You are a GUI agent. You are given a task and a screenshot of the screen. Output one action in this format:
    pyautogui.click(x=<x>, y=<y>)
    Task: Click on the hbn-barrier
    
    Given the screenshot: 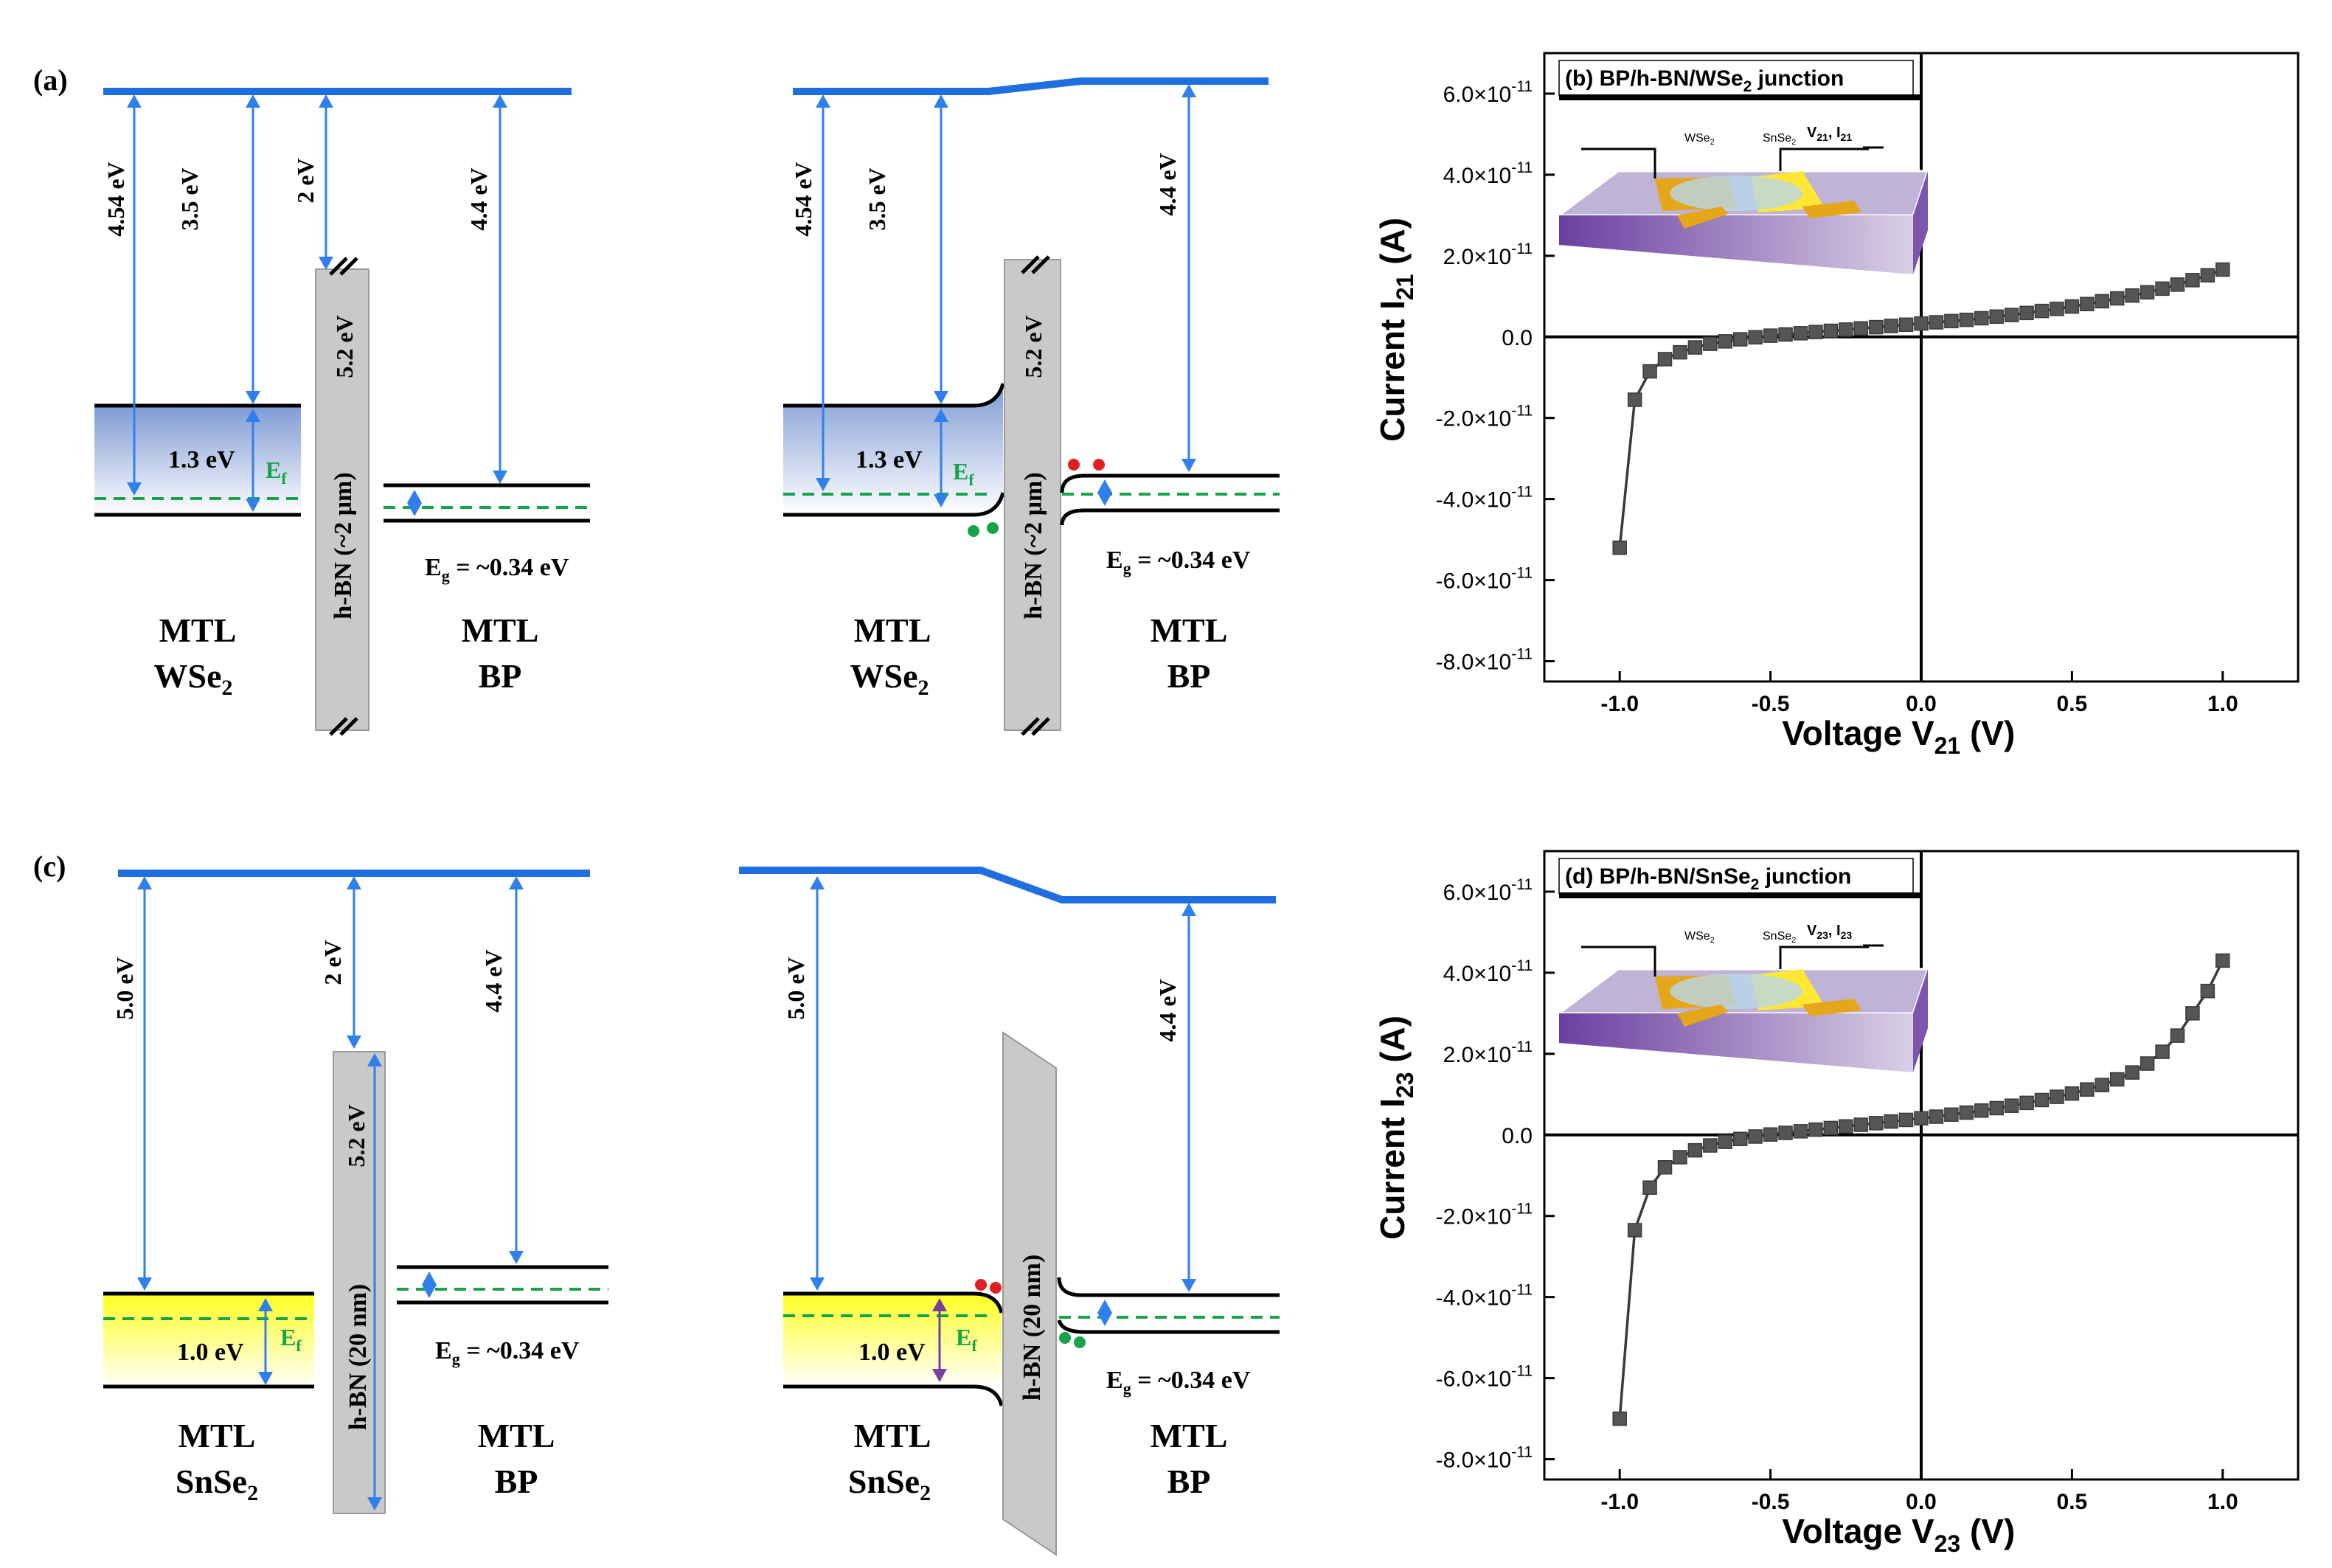 What is the action you would take?
    pyautogui.click(x=359, y=1282)
    